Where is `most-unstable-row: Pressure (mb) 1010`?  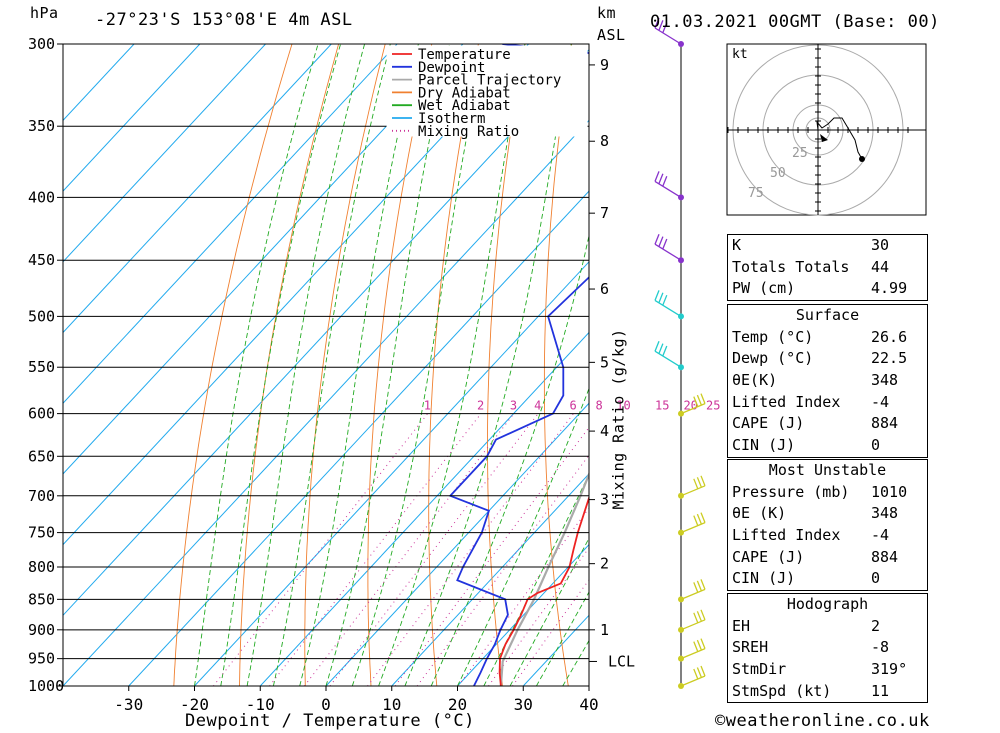 most-unstable-row: Pressure (mb) 1010 is located at coordinates (827, 493).